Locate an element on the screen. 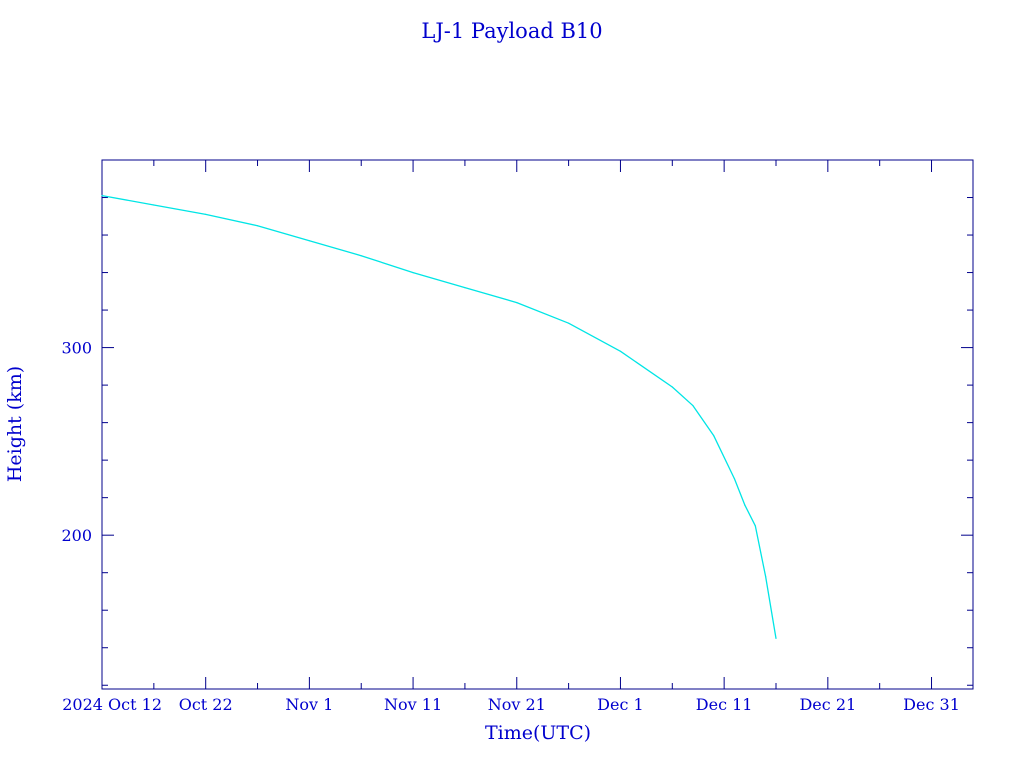 The image size is (1024, 768). x-axis-label: Time(UTC) is located at coordinates (538, 733).